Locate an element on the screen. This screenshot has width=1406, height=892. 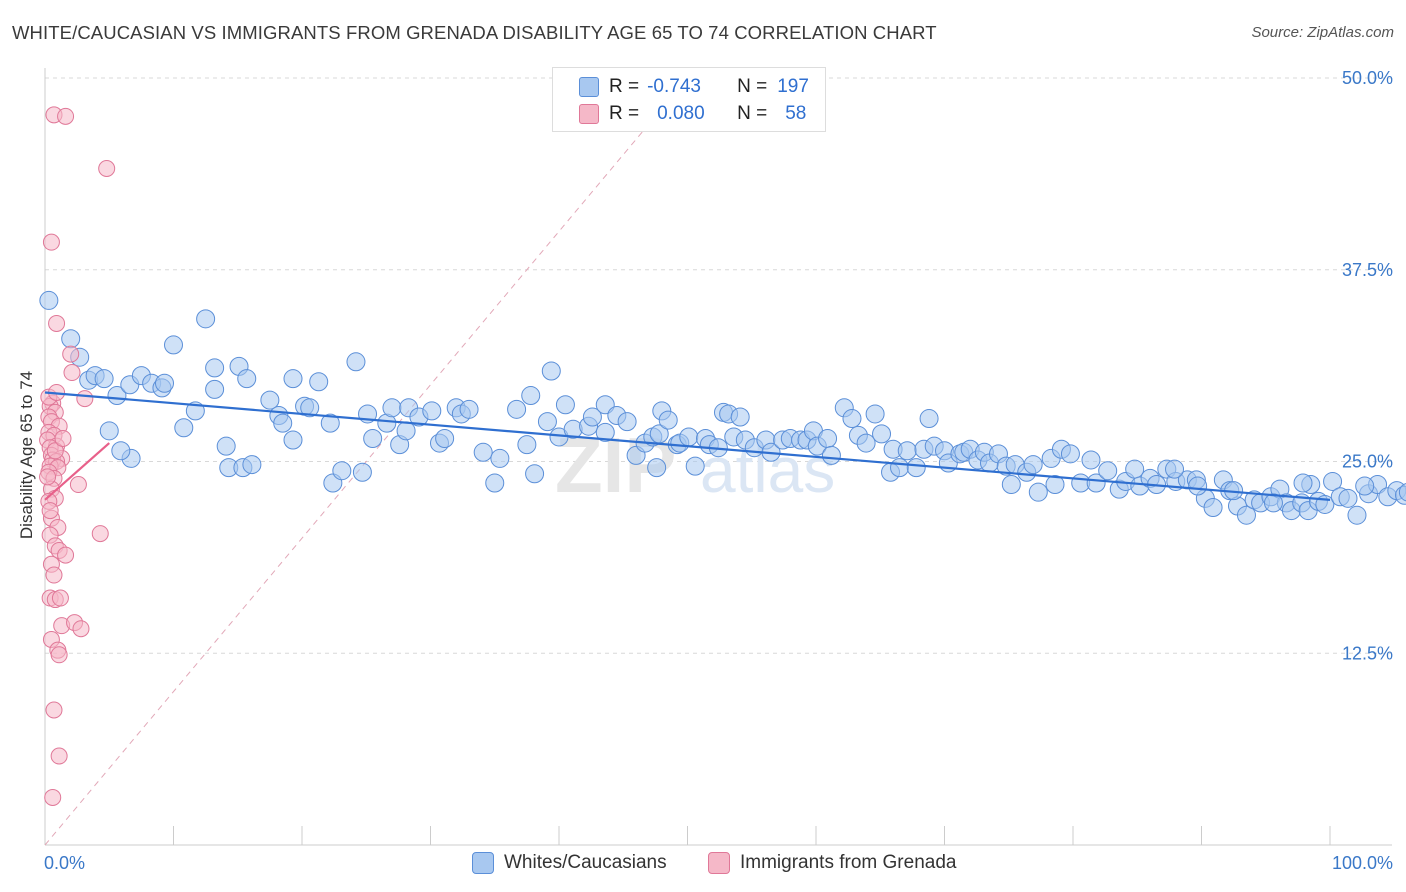
series-grenada-points is located at coordinates (77, 456).